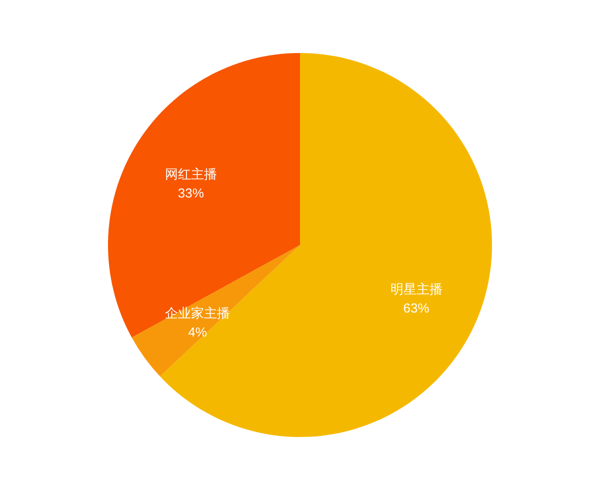 The image size is (600, 480). What do you see at coordinates (197, 313) in the screenshot?
I see `slice-label: 企业家主播` at bounding box center [197, 313].